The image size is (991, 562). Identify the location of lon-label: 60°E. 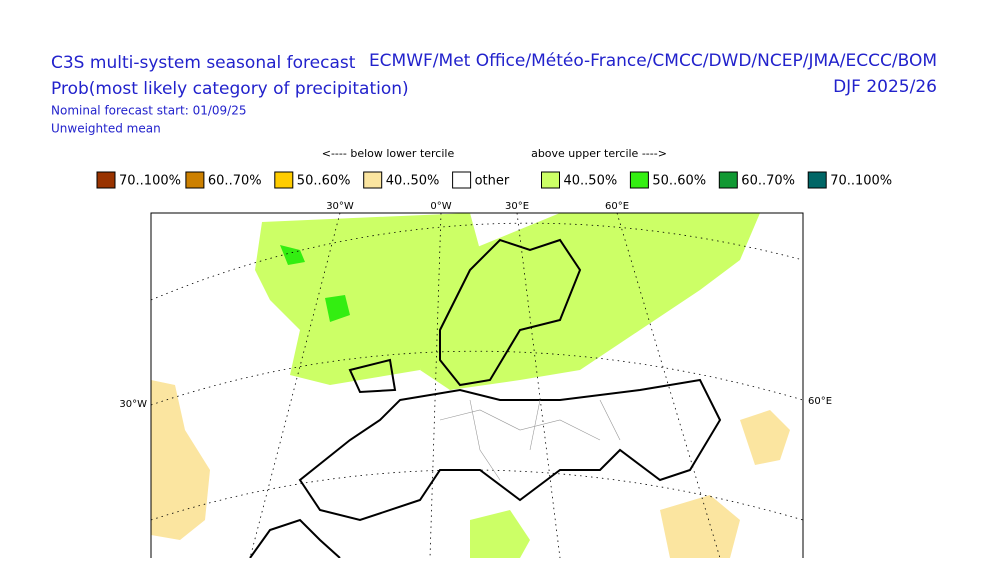
(617, 206).